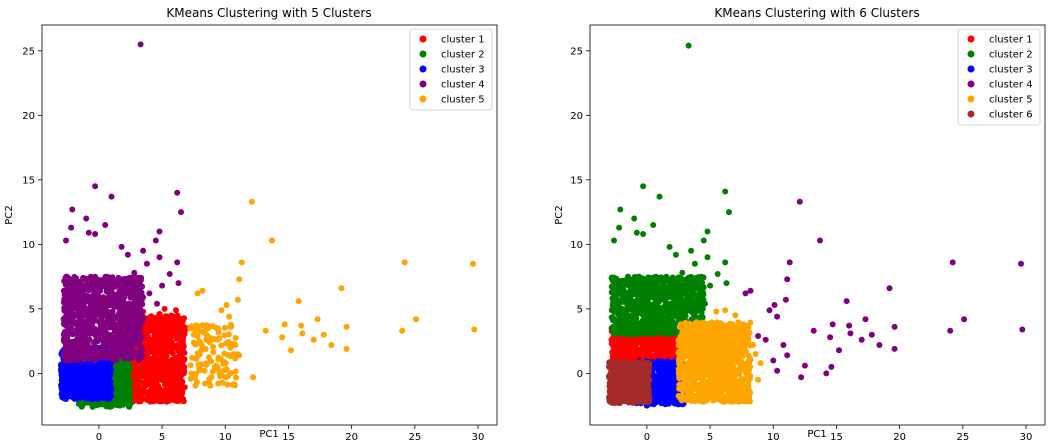 Image resolution: width=1056 pixels, height=441 pixels. Describe the element at coordinates (32, 309) in the screenshot. I see `y-tick-label: 5` at that location.